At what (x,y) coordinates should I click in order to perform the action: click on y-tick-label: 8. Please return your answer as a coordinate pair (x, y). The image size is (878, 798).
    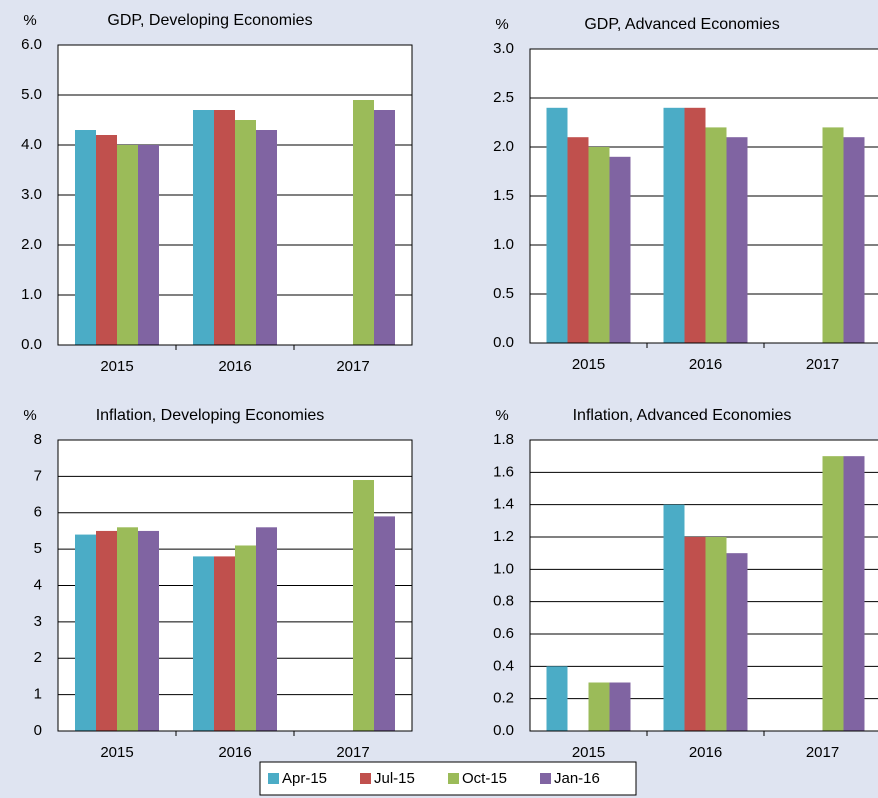
    Looking at the image, I should click on (38, 439).